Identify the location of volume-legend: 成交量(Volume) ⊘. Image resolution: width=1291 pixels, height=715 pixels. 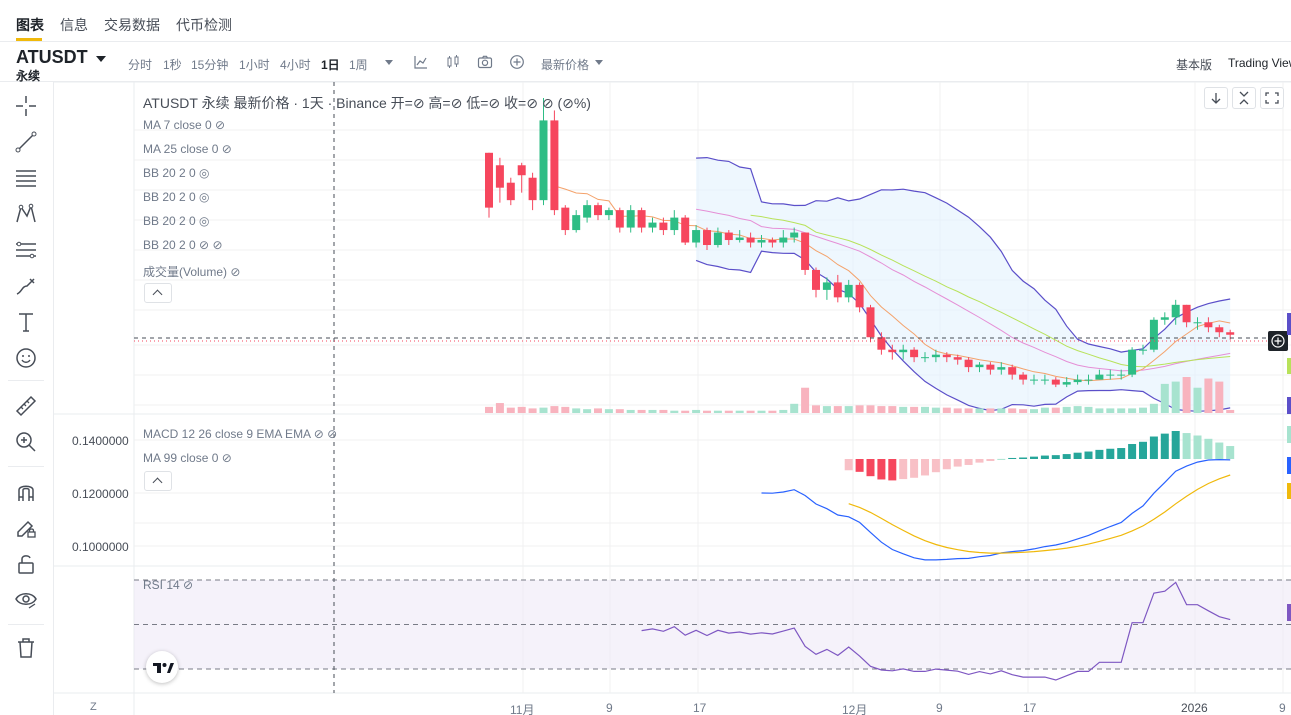
(192, 272).